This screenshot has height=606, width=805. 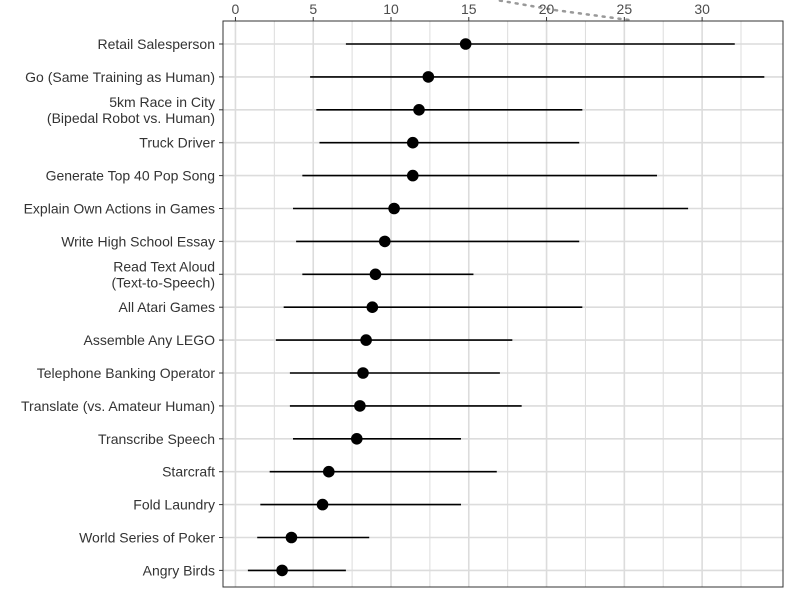 I want to click on y-tick-label-line: Go (Same Training as Human), so click(x=120, y=77).